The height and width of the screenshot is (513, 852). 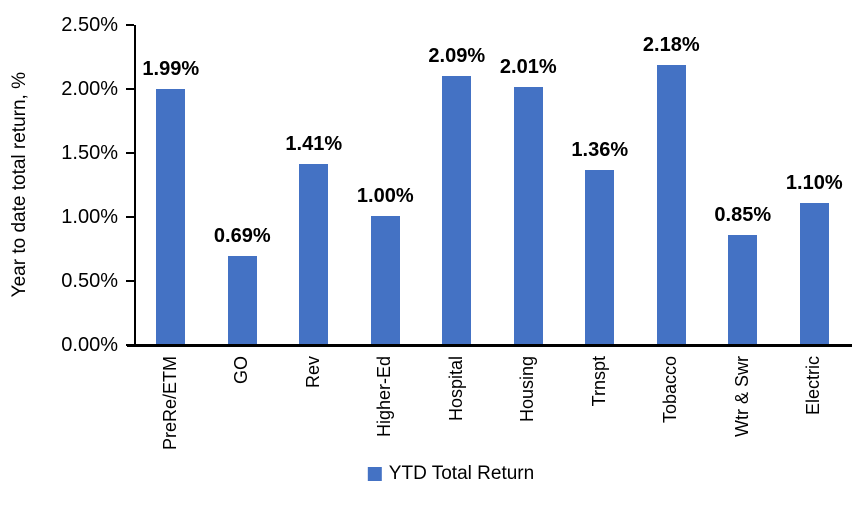 What do you see at coordinates (743, 215) in the screenshot?
I see `bar-value-label: 0.85%` at bounding box center [743, 215].